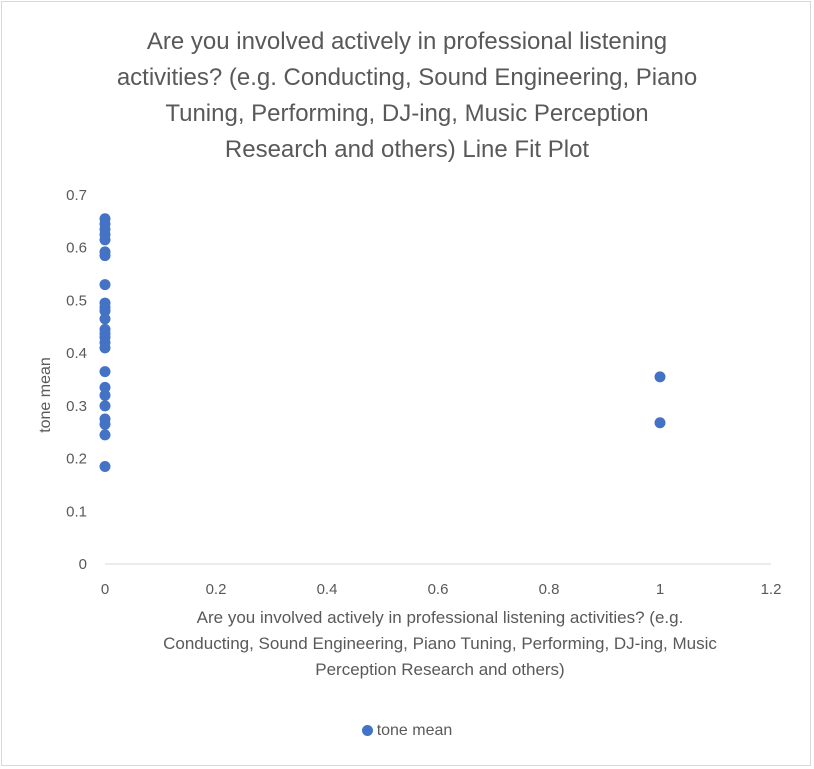  I want to click on x-tick-label: 0.2, so click(216, 589).